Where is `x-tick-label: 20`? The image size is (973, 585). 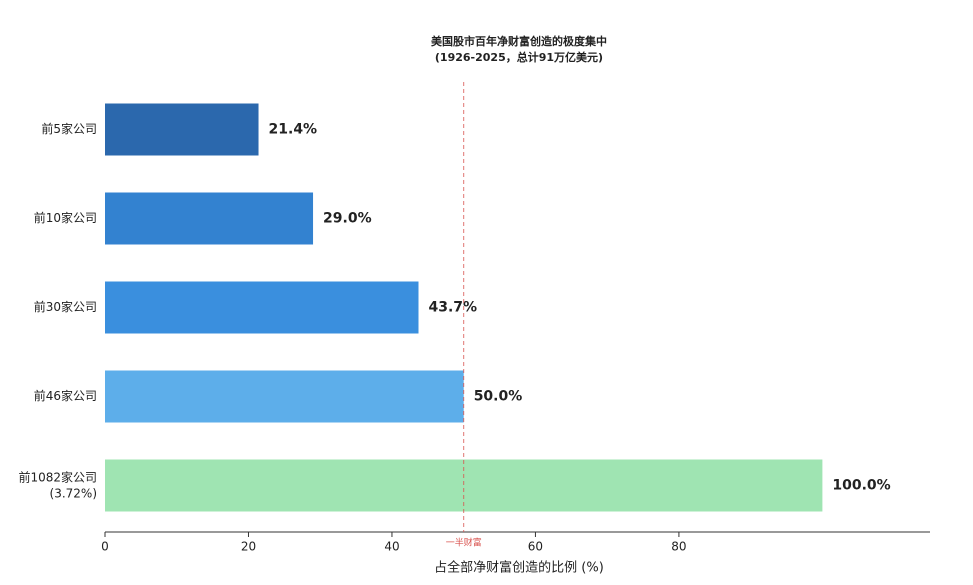
x-tick-label: 20 is located at coordinates (248, 547).